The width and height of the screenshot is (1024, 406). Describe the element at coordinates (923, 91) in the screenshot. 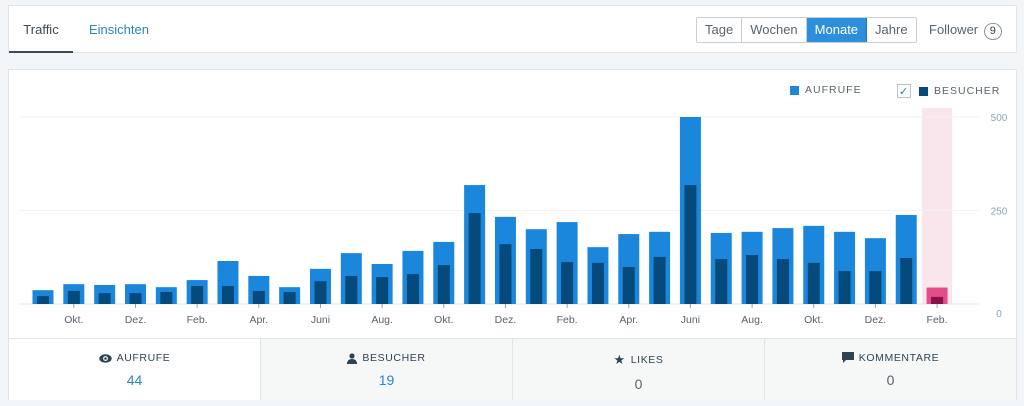

I see `legend-visitors-swatch` at that location.